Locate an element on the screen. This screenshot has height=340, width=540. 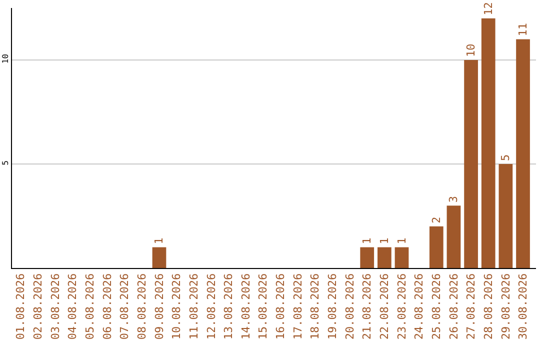
x-tick-label: 20.08.2026 is located at coordinates (349, 306).